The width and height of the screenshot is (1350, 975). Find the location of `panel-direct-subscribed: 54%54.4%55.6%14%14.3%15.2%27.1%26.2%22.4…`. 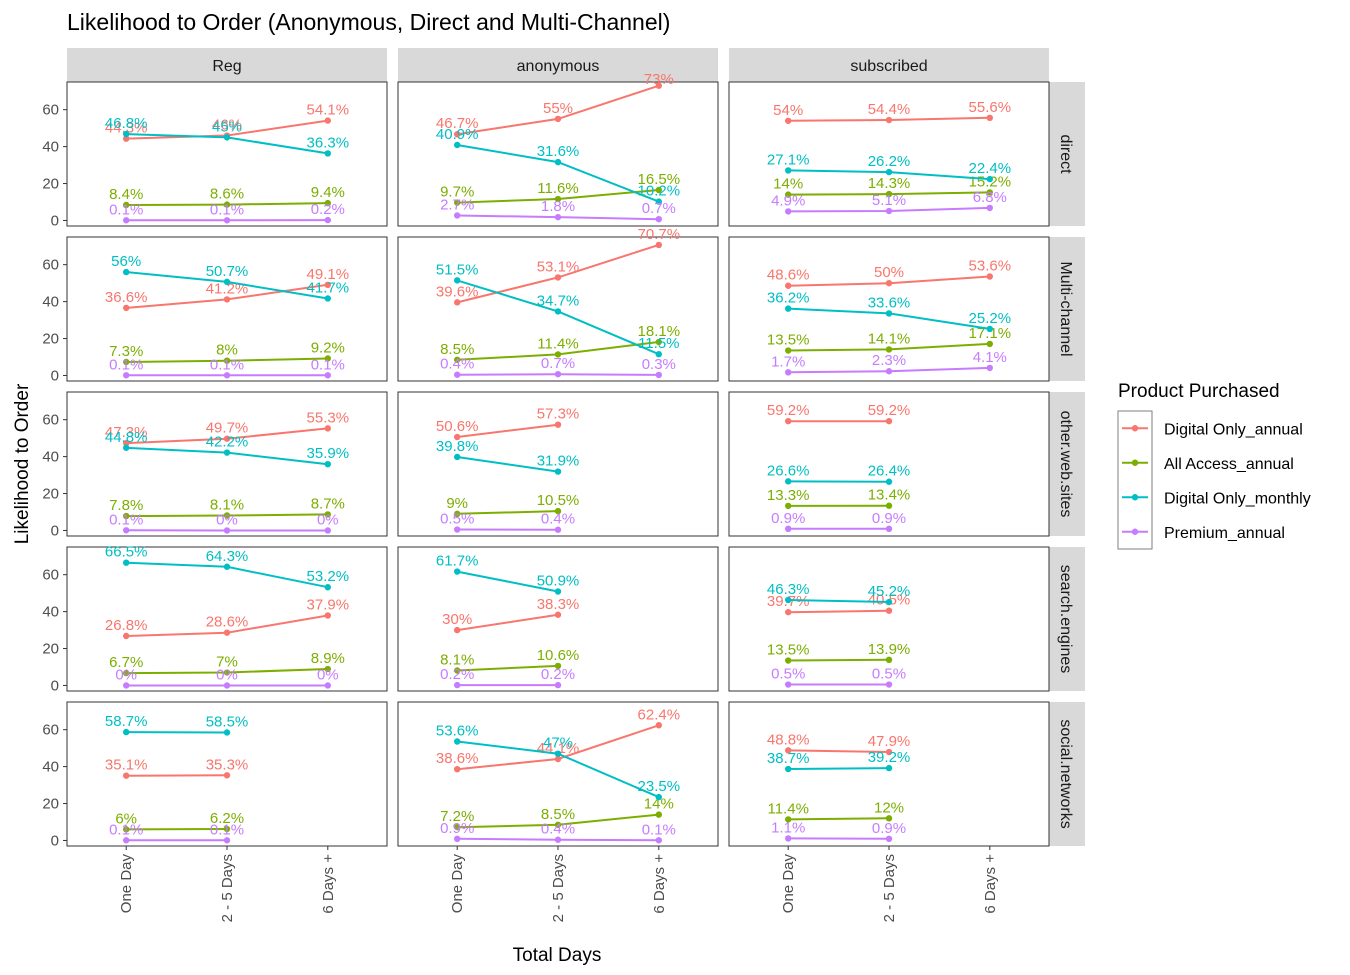

panel-direct-subscribed: 54%54.4%55.6%14%14.3%15.2%27.1%26.2%22.4… is located at coordinates (889, 154).